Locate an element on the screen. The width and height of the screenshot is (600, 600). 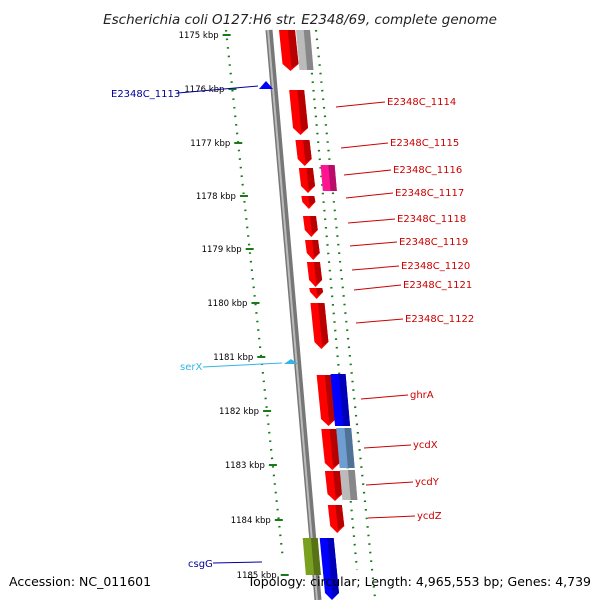
gene-red-7-shade is located at coordinates (316, 248).